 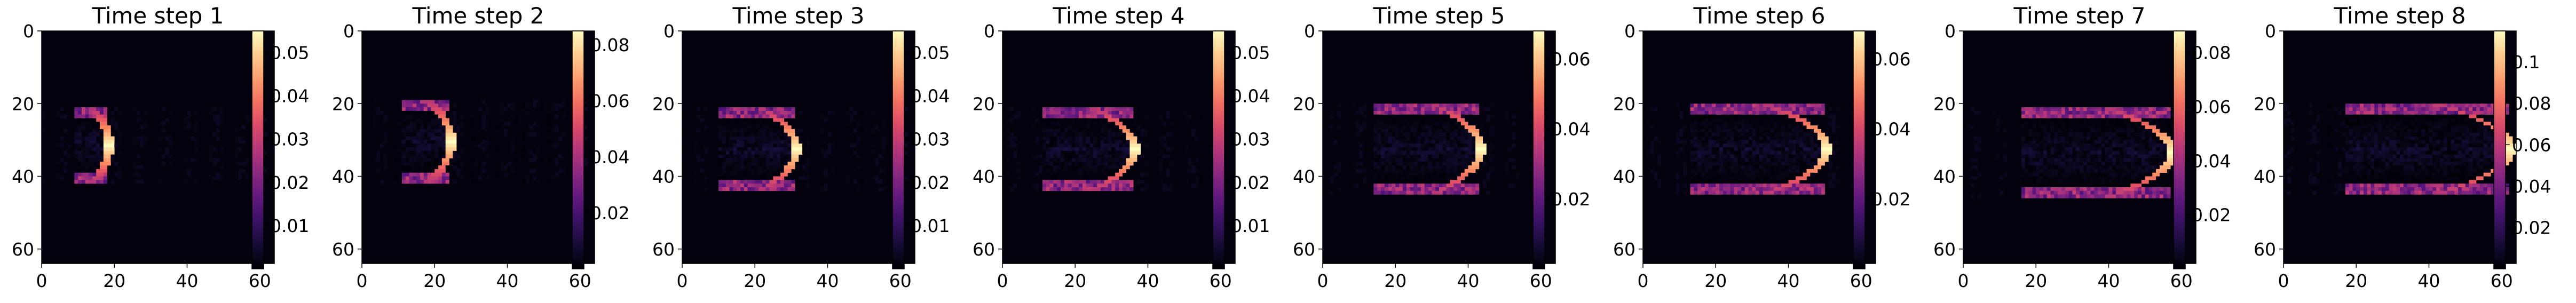 I want to click on colorbar-tick-label: 0.02, so click(x=930, y=182).